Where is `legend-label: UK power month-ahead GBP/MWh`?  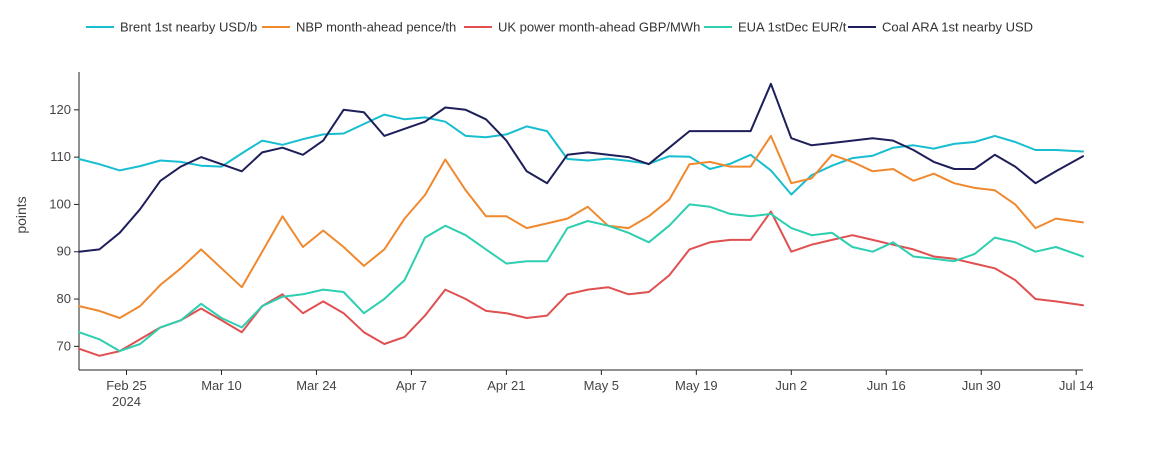 legend-label: UK power month-ahead GBP/MWh is located at coordinates (599, 27).